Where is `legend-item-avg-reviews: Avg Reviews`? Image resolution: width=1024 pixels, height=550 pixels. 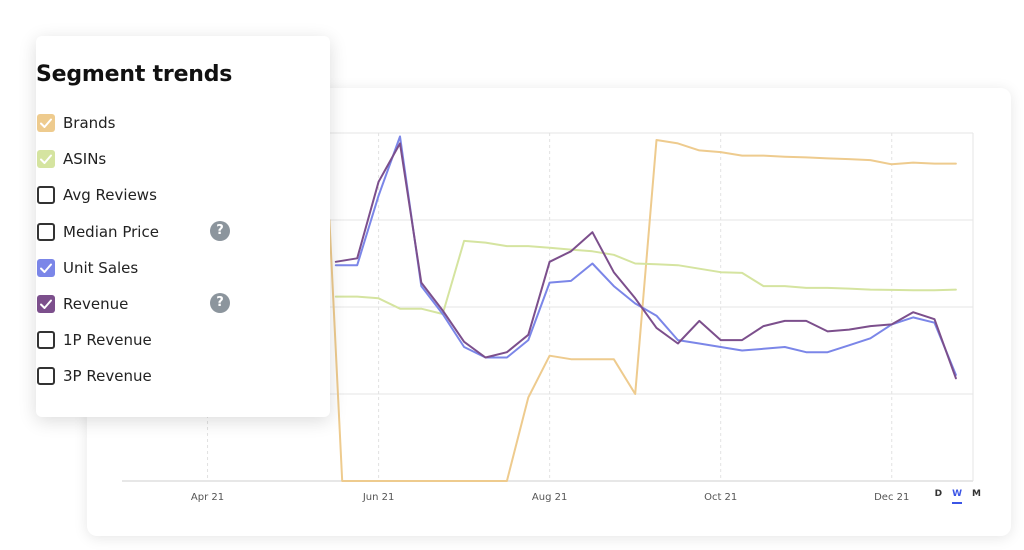
legend-item-avg-reviews: Avg Reviews is located at coordinates (98, 198).